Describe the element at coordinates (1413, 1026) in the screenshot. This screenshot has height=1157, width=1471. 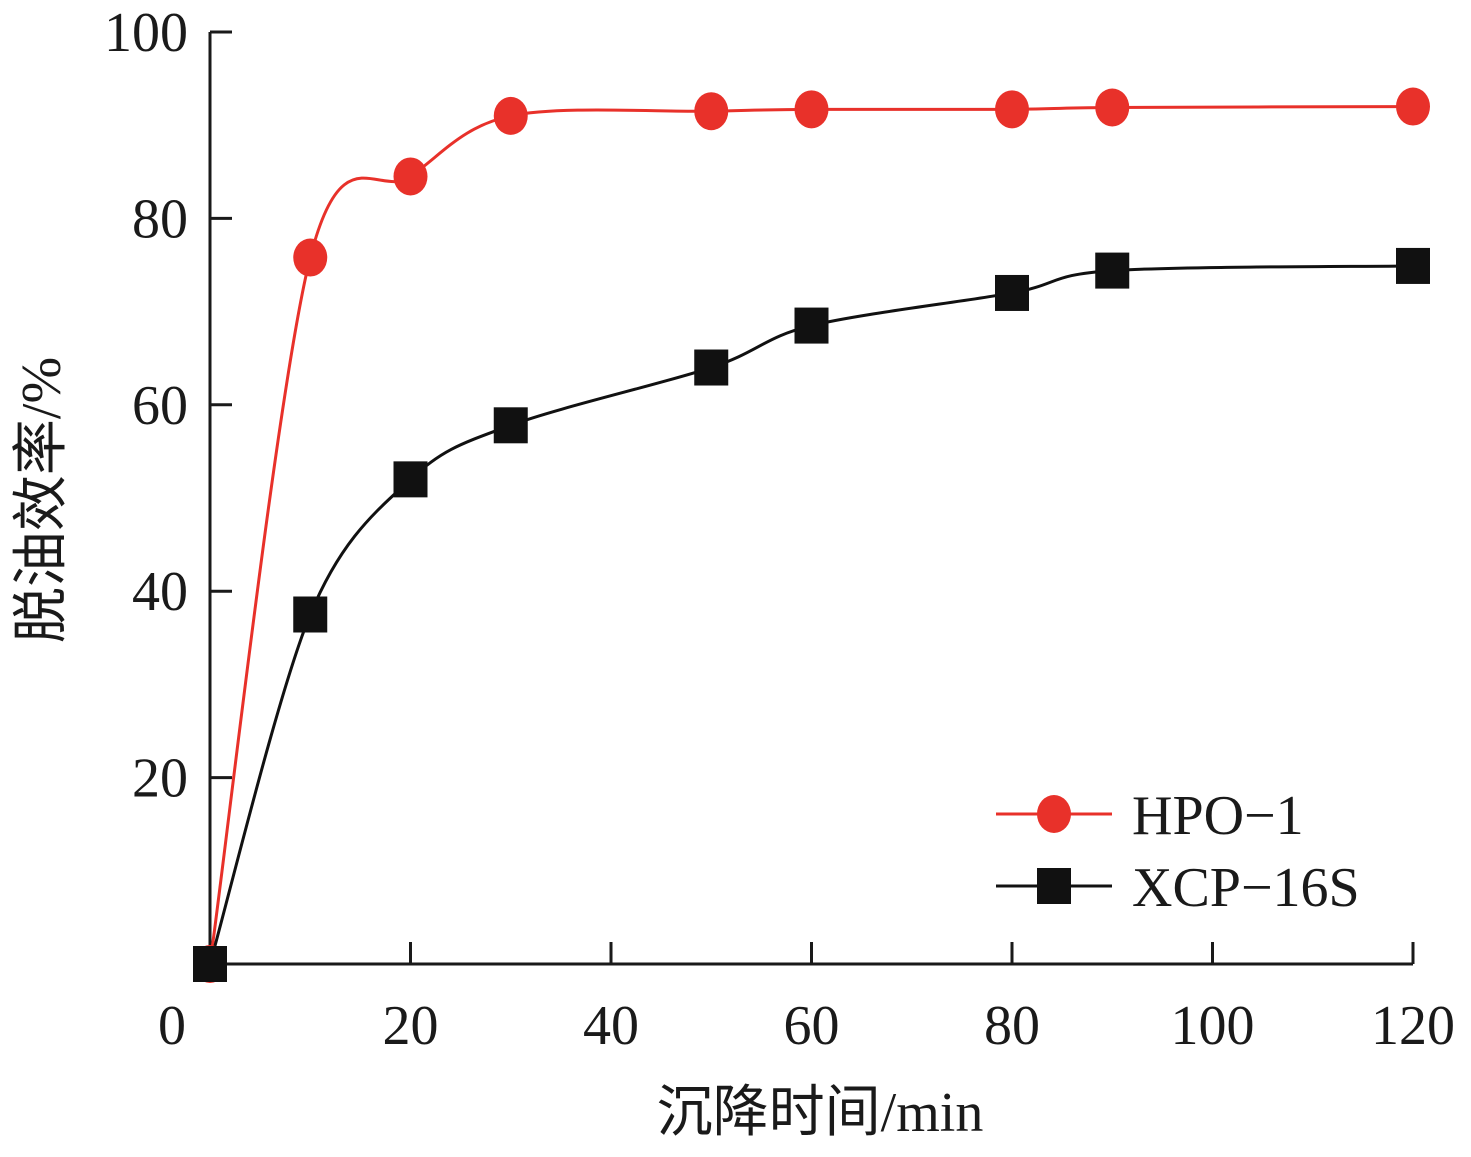
I see `x-tick-label: 120` at that location.